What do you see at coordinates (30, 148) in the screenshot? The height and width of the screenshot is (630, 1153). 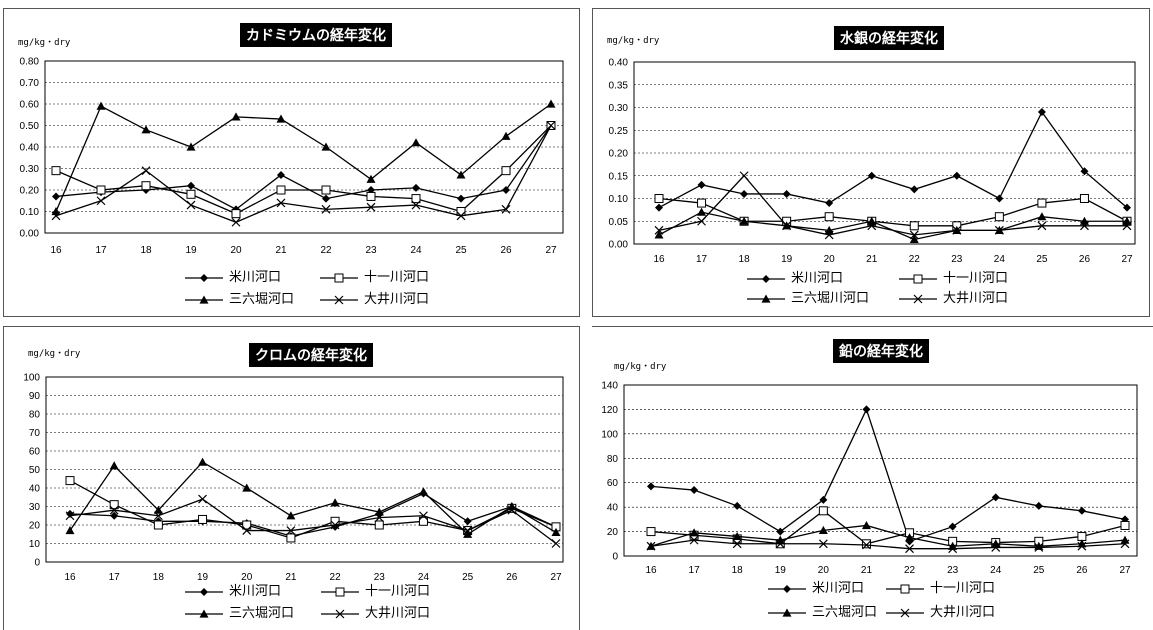 I see `y-tick-label: 0.40` at bounding box center [30, 148].